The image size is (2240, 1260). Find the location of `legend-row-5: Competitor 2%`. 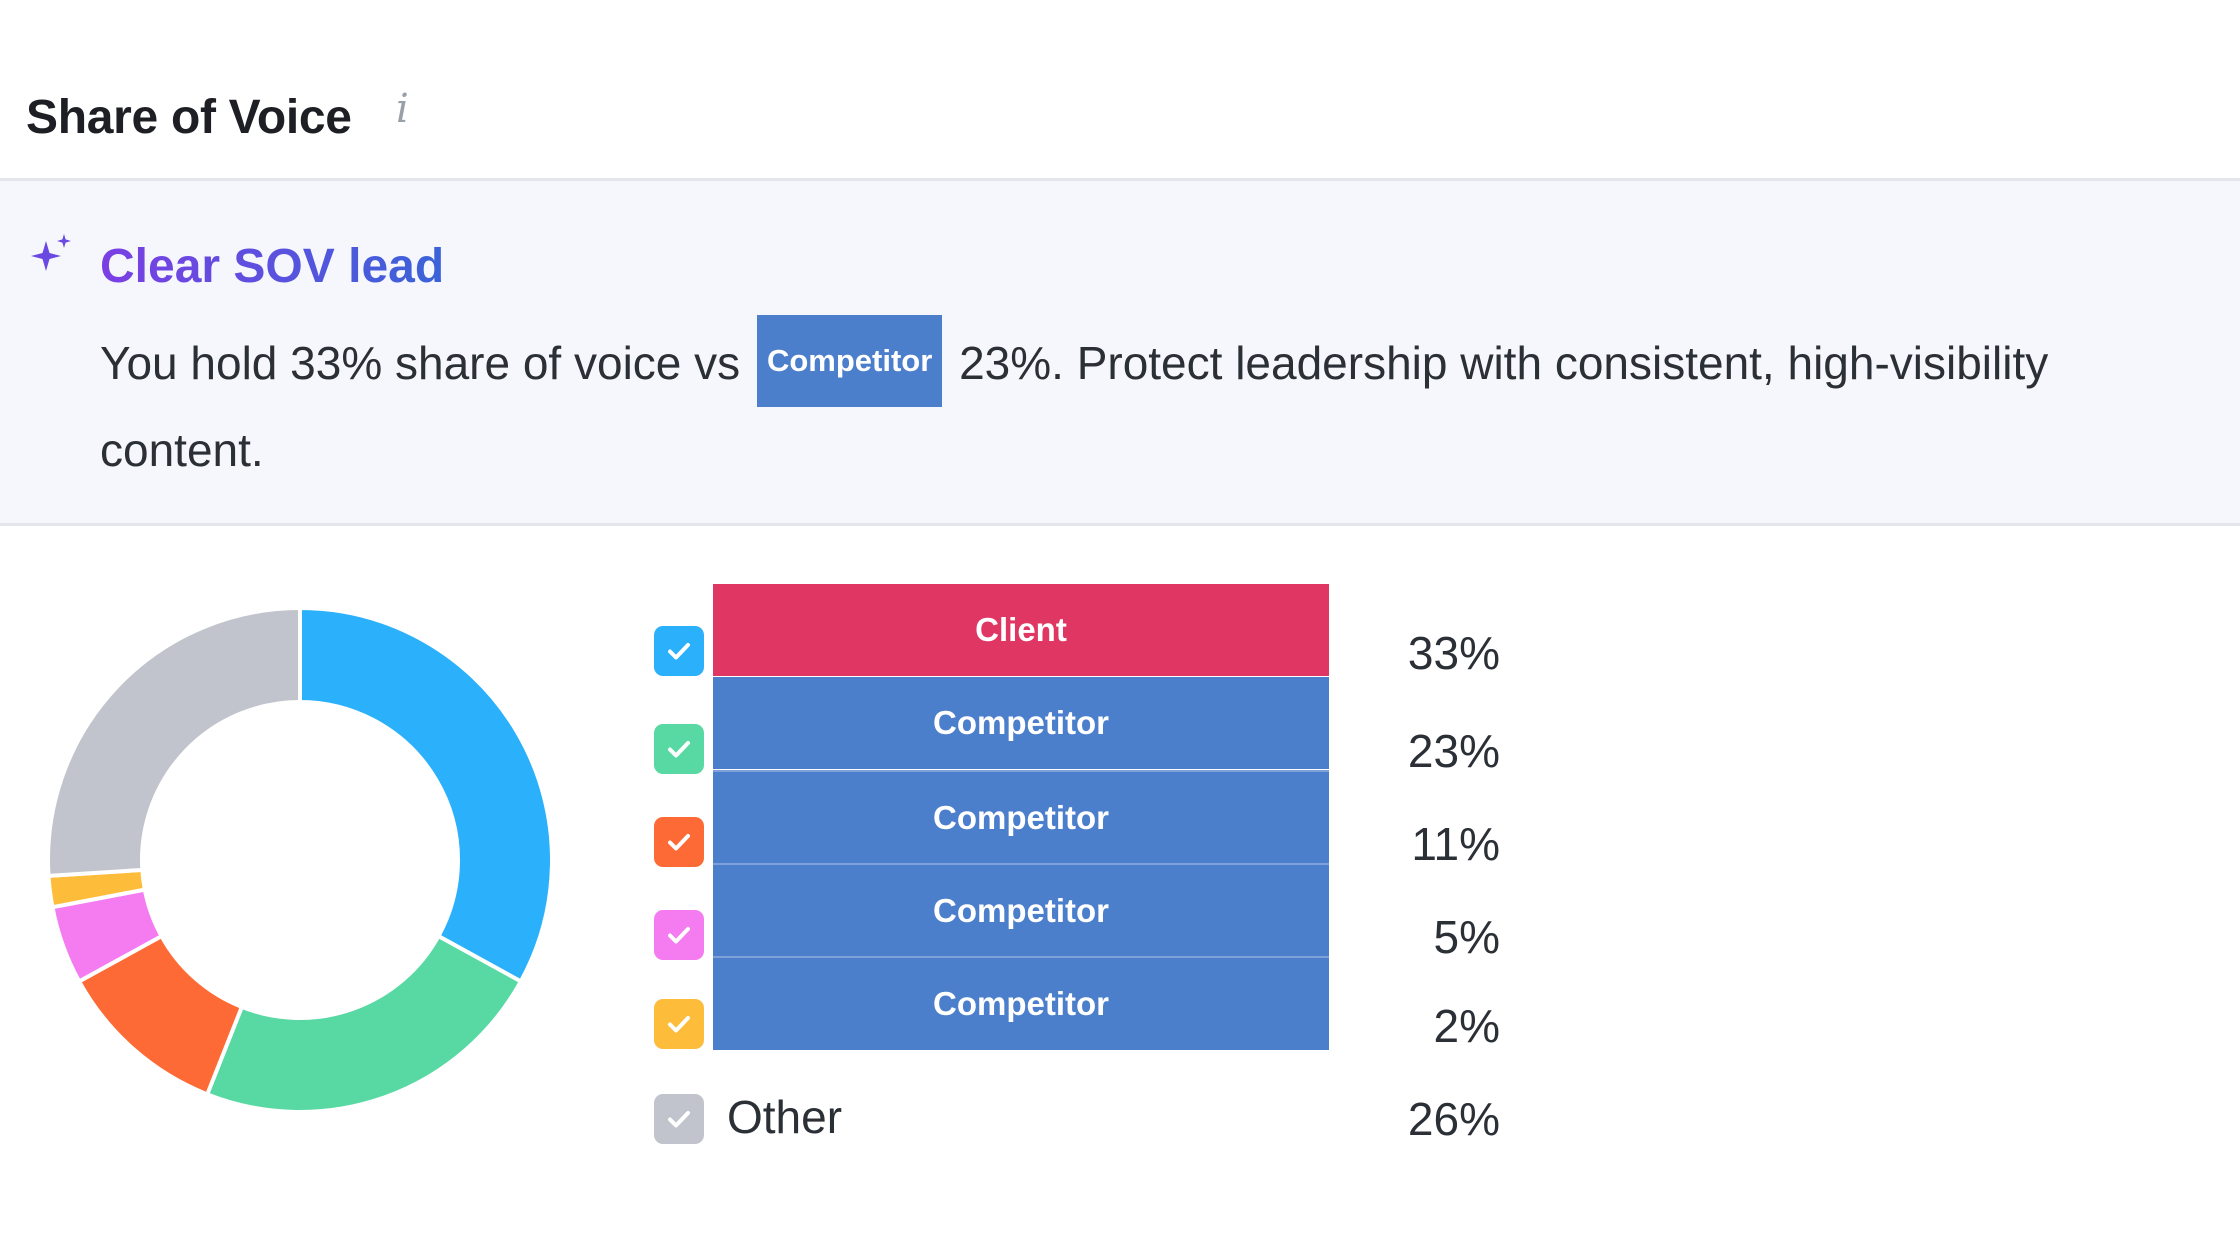

legend-row-5: Competitor 2% is located at coordinates (1075, 1004).